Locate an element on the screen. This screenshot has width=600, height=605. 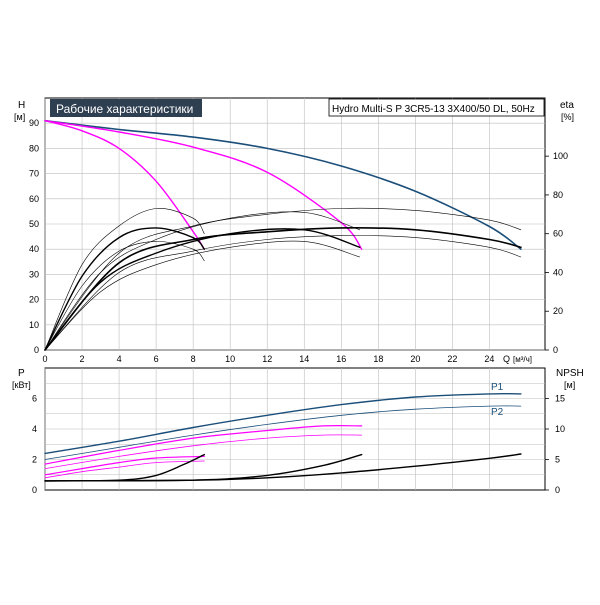
lower-series is located at coordinates (283, 437).